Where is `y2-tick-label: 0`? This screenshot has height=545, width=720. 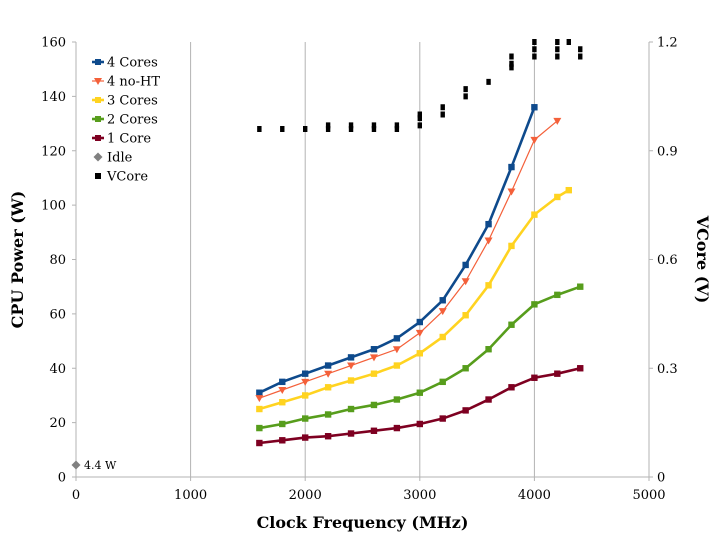
y2-tick-label: 0 is located at coordinates (661, 478).